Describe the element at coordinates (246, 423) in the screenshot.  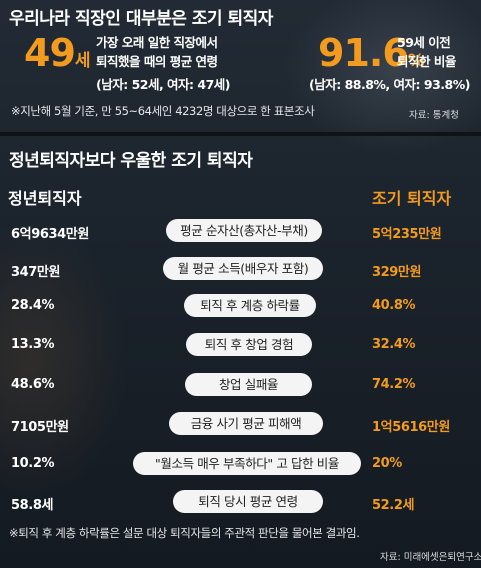
I see `row6-label-pill: 금융 사기 평균 피해액` at that location.